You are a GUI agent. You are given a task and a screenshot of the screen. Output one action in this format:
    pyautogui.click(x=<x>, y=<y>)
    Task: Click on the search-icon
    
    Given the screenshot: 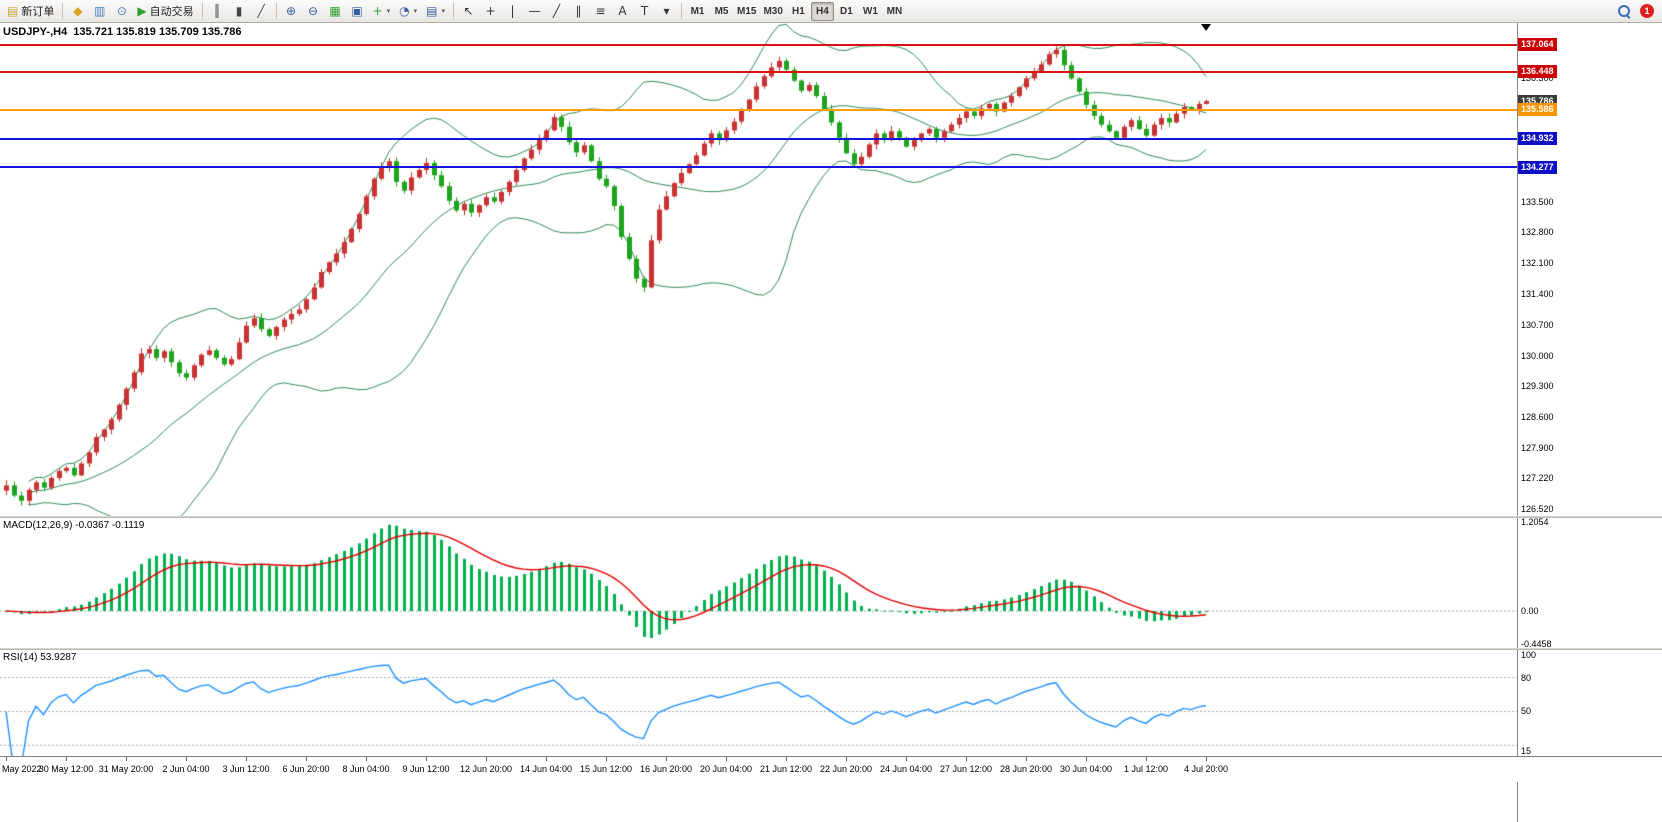 What is the action you would take?
    pyautogui.click(x=1624, y=11)
    